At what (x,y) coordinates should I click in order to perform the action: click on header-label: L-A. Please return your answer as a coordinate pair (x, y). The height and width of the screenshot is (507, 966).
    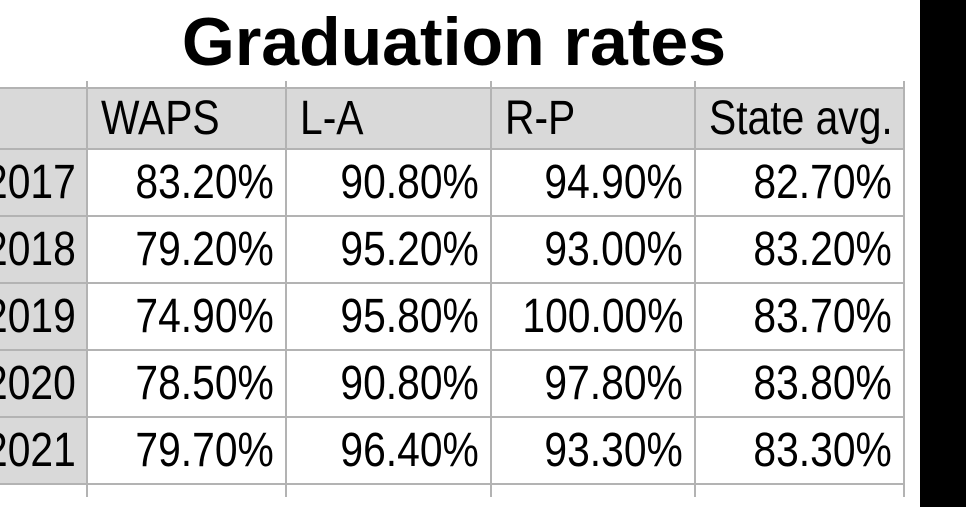
    Looking at the image, I should click on (332, 118).